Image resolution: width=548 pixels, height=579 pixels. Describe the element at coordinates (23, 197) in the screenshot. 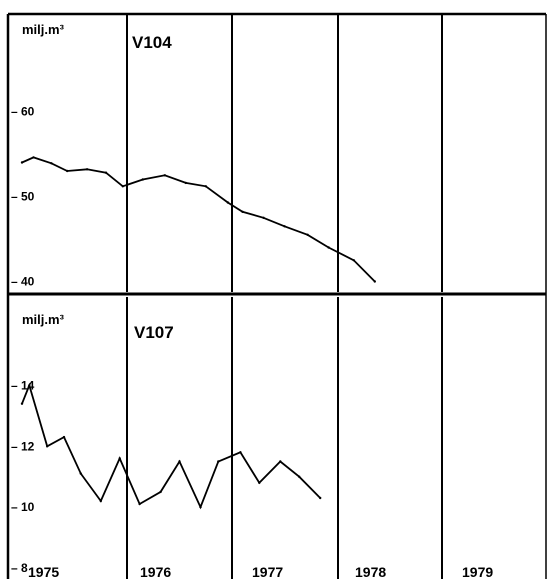

I see `panel1-ytick-label-50: – 50` at that location.